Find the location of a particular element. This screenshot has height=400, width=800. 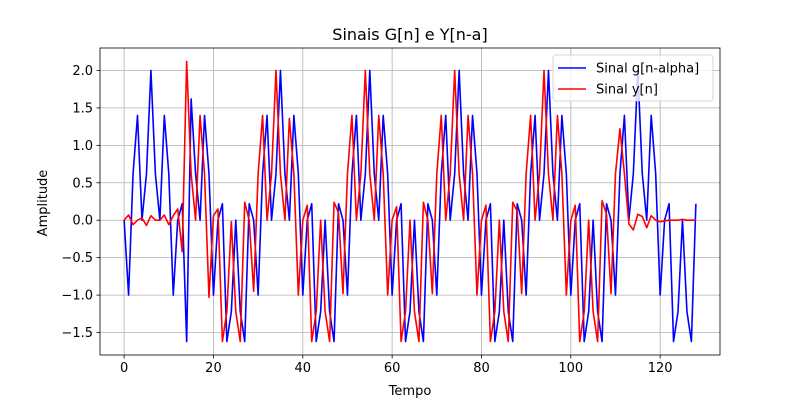

legend: Sinal g[n-alpha] Sinal y[n] is located at coordinates (633, 78).